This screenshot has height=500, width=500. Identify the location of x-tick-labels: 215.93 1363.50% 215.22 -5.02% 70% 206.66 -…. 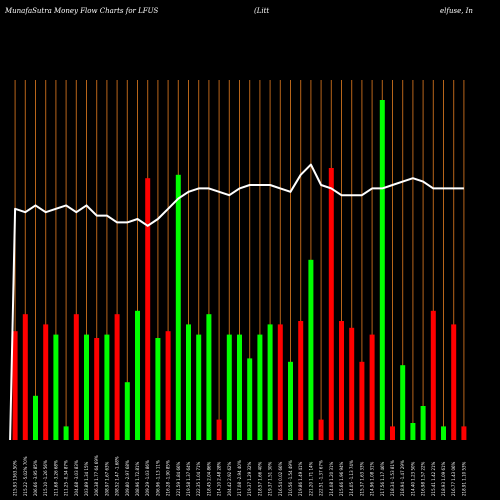
(240, 475).